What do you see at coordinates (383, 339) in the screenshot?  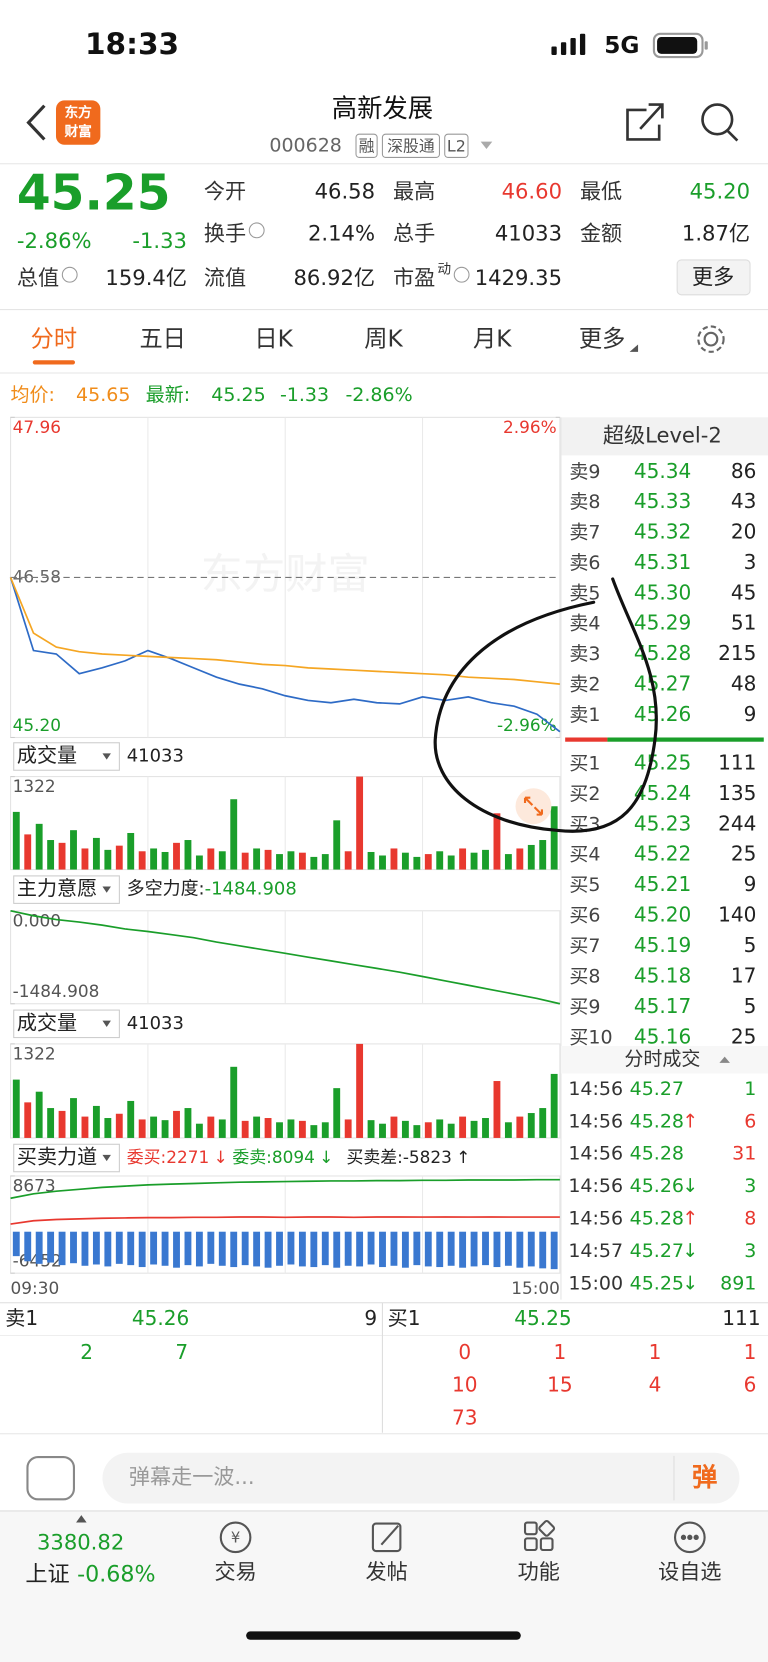 I see `tab: 周K` at bounding box center [383, 339].